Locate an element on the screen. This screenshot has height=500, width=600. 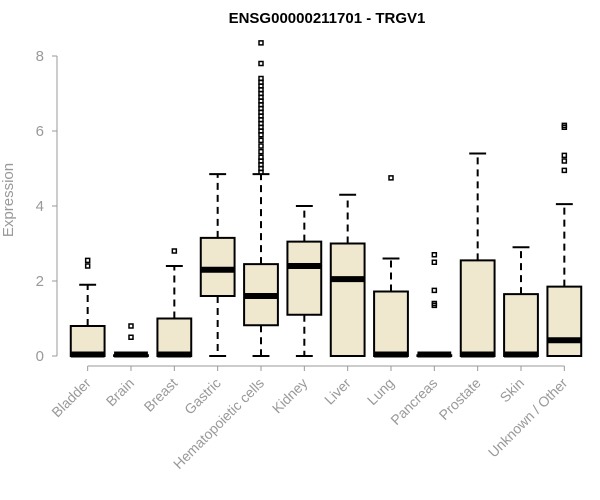
y-tick-label: 4 is located at coordinates (40, 206).